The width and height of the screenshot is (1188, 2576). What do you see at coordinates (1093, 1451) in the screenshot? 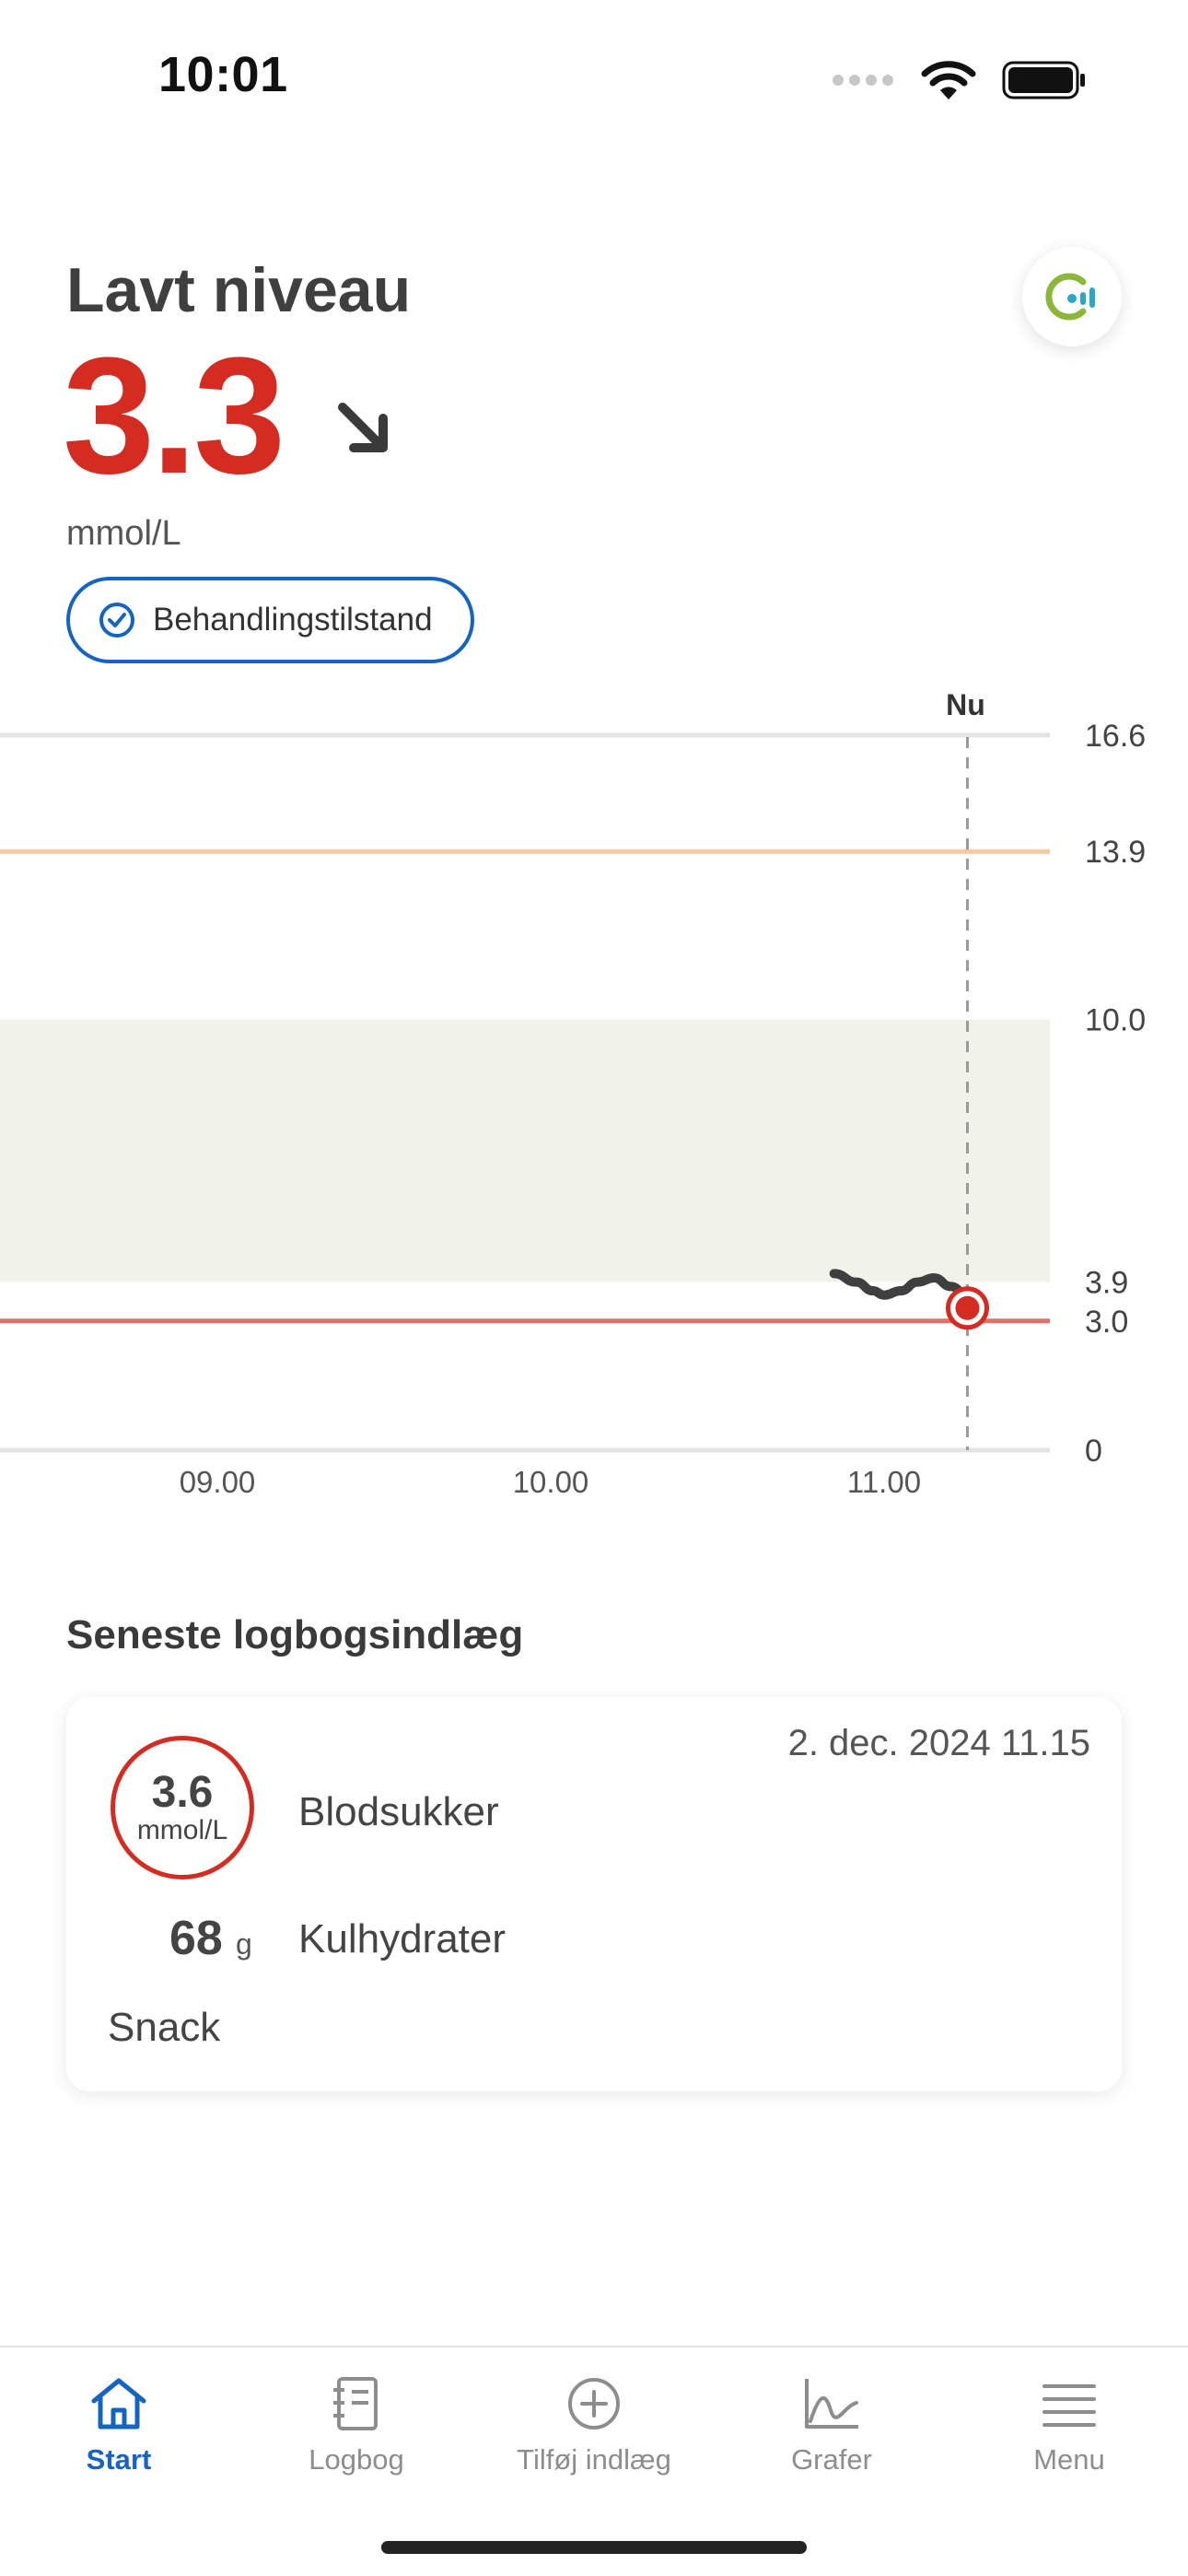
I see `y-tick-label: 0` at bounding box center [1093, 1451].